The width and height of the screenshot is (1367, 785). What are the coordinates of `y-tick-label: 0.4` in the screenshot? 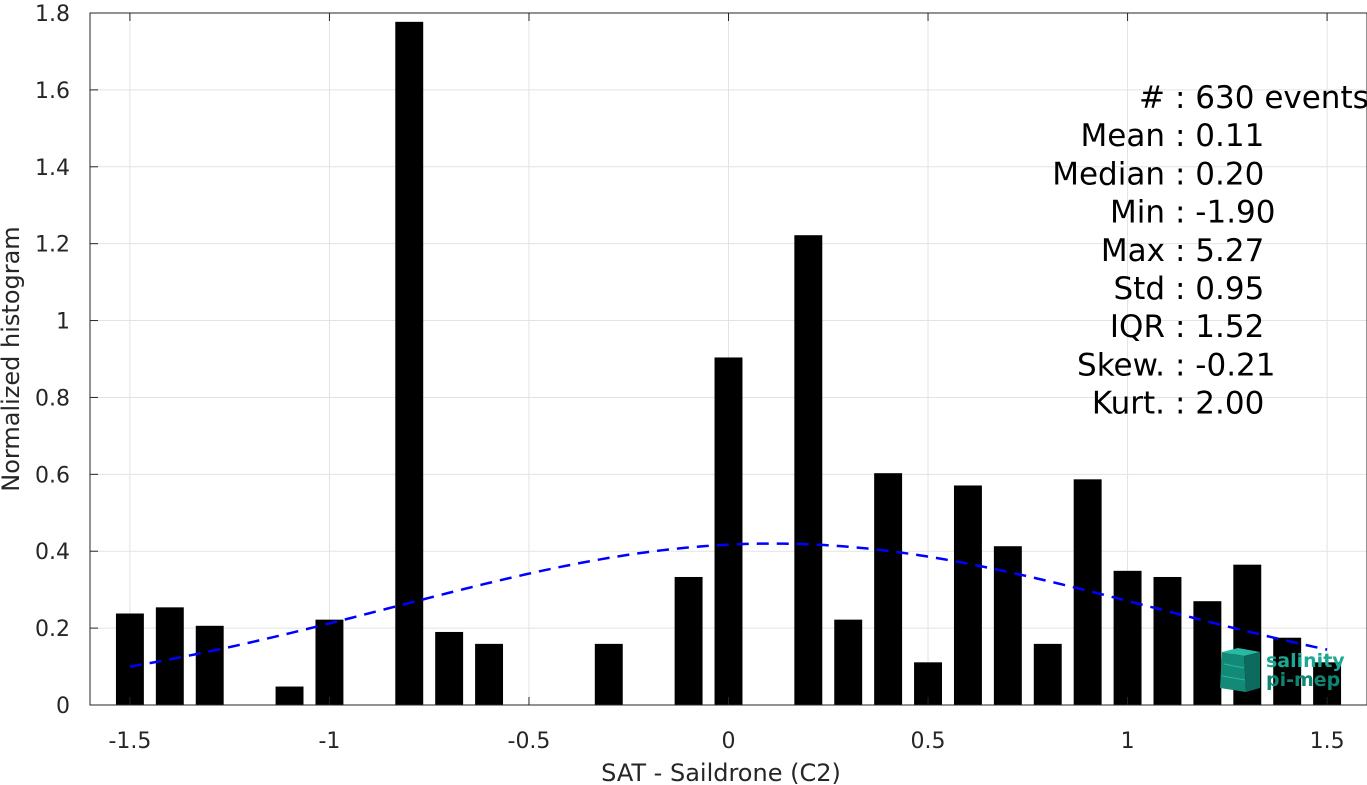 It's located at (52, 552).